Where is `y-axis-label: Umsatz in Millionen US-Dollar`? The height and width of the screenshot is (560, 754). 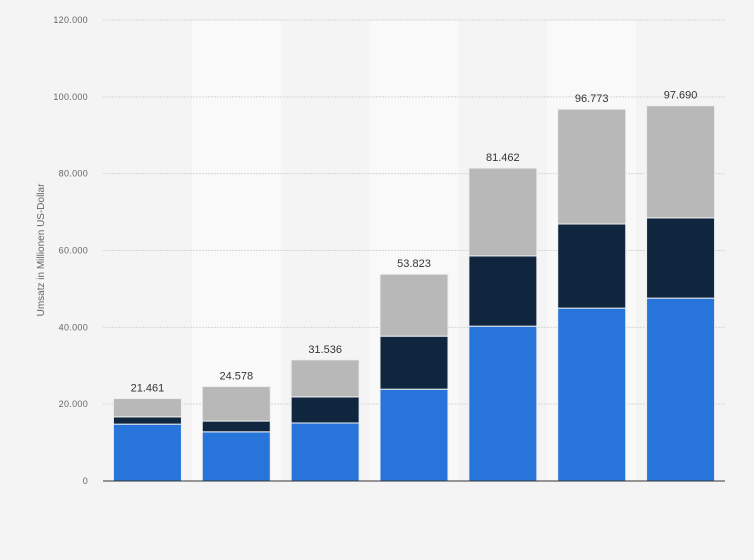 y-axis-label: Umsatz in Millionen US-Dollar is located at coordinates (41, 249).